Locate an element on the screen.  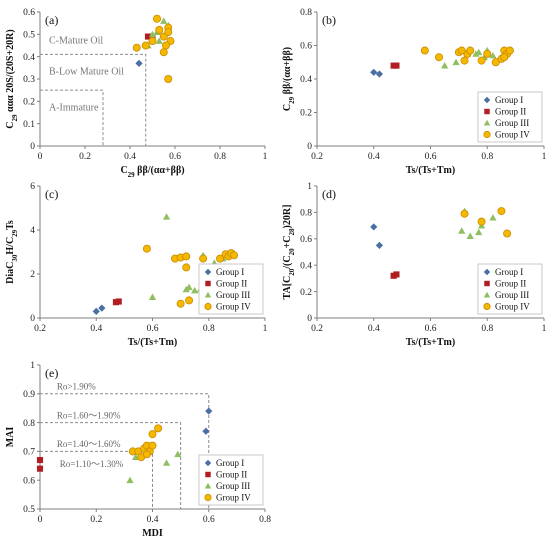
x-axis-title: Ts/(Ts+Tm) is located at coordinates (430, 342).